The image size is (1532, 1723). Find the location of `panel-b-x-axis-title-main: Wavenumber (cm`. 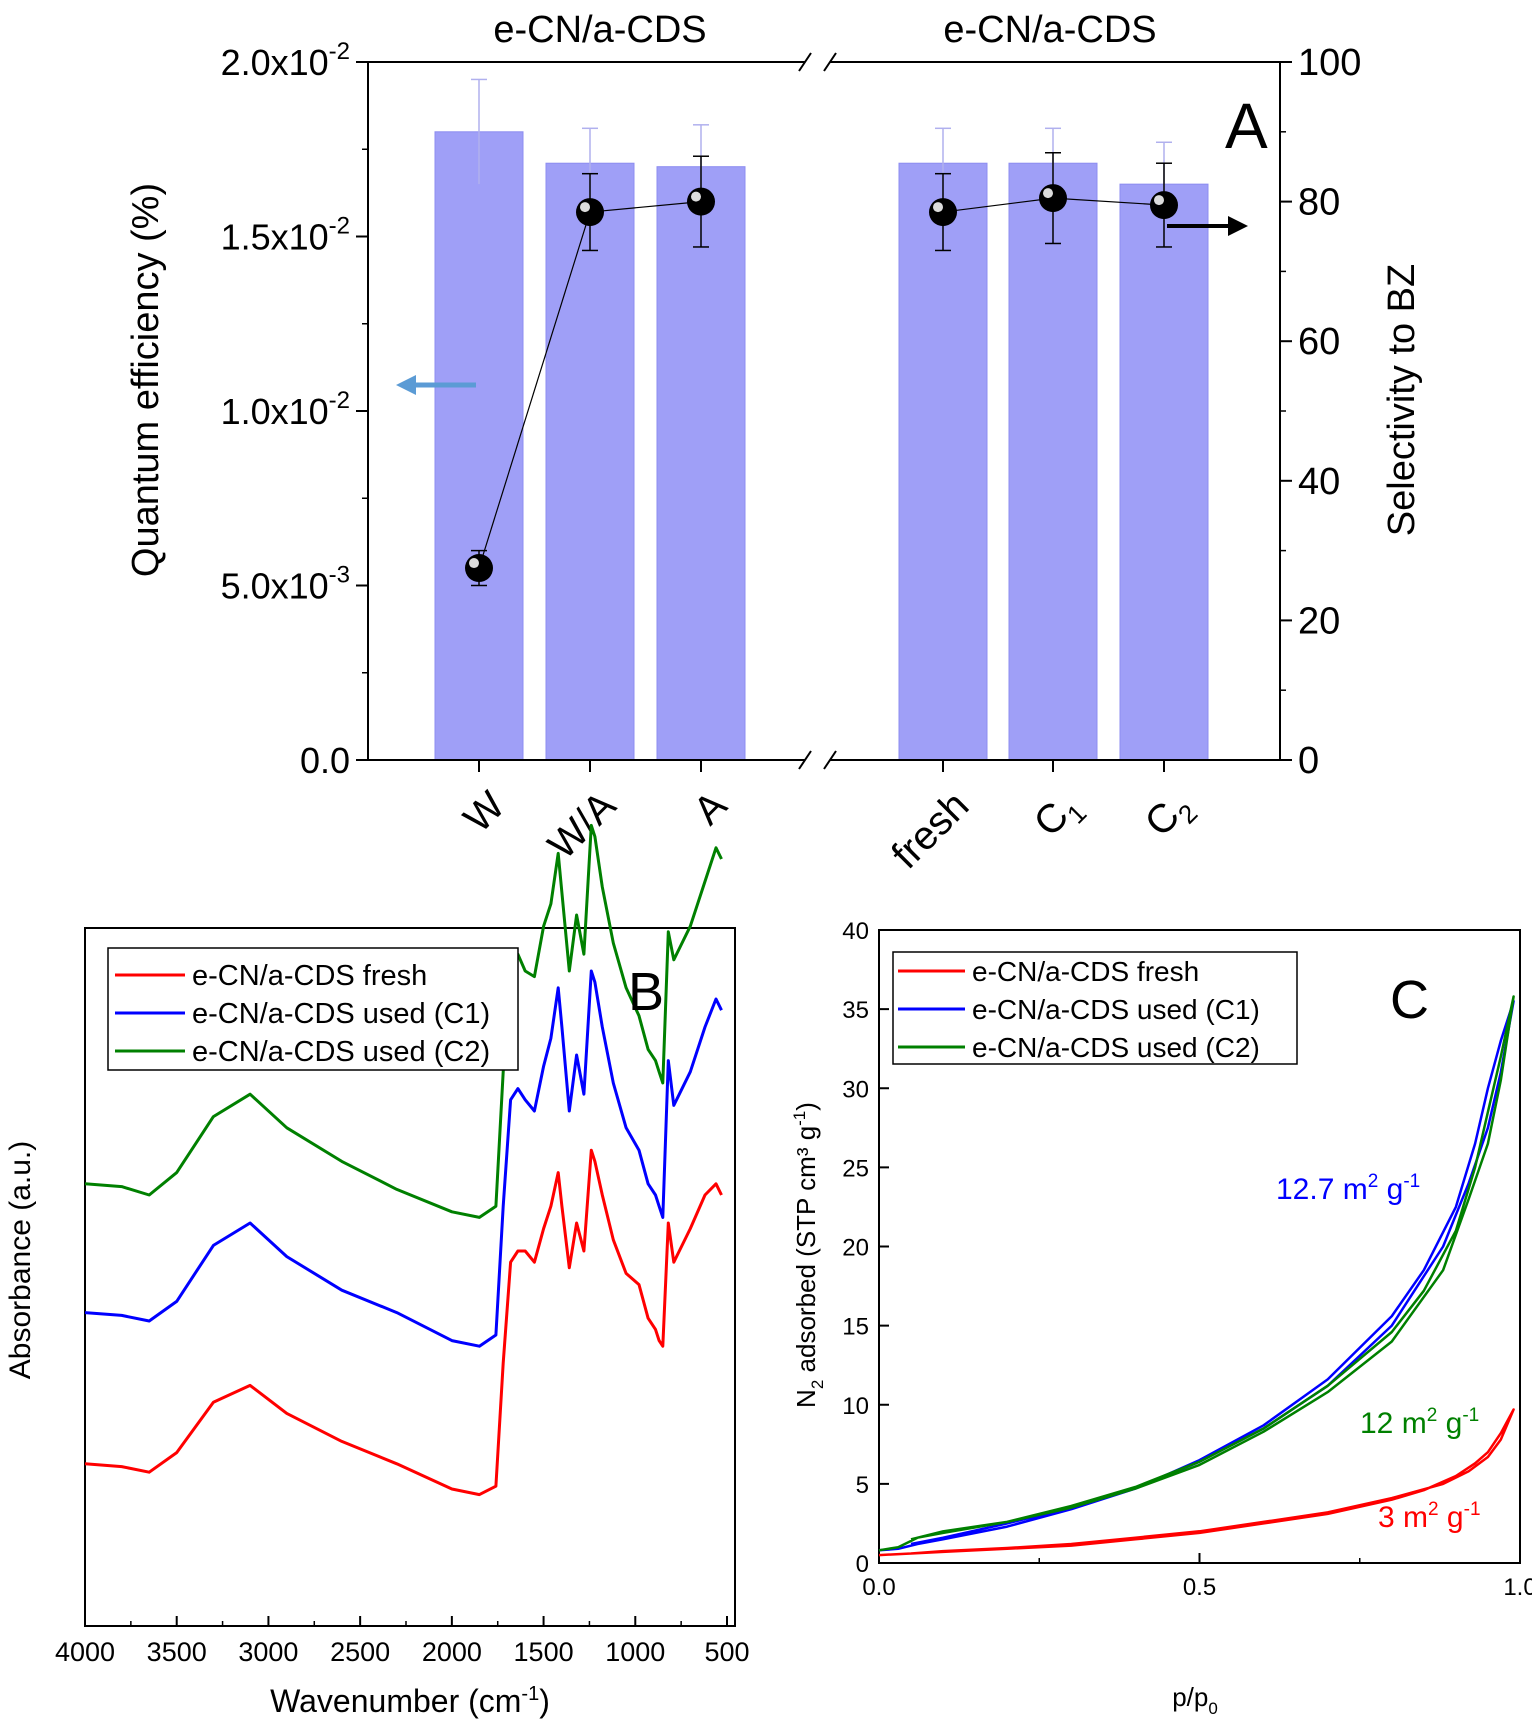

panel-b-x-axis-title-main: Wavenumber (cm is located at coordinates (395, 1701).